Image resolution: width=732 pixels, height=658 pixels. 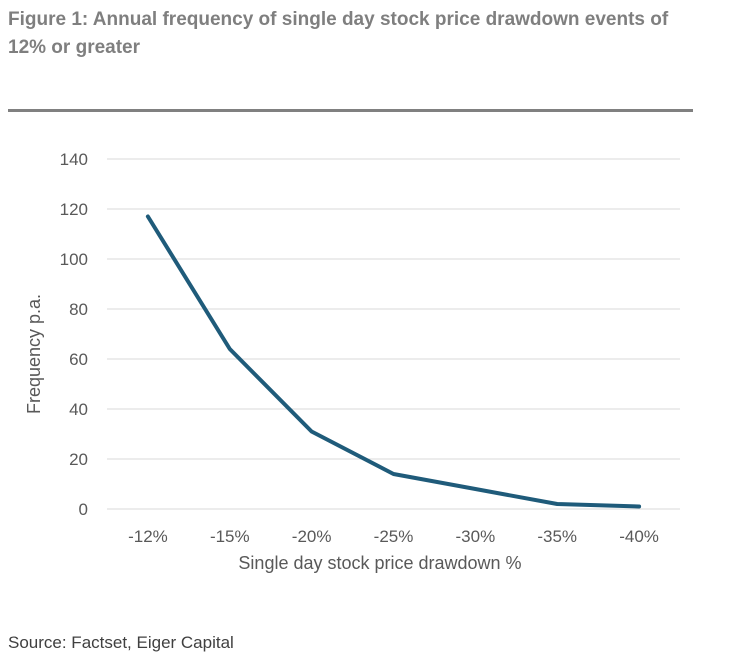 What do you see at coordinates (34, 354) in the screenshot?
I see `y-axis-label: Frequency p.a.` at bounding box center [34, 354].